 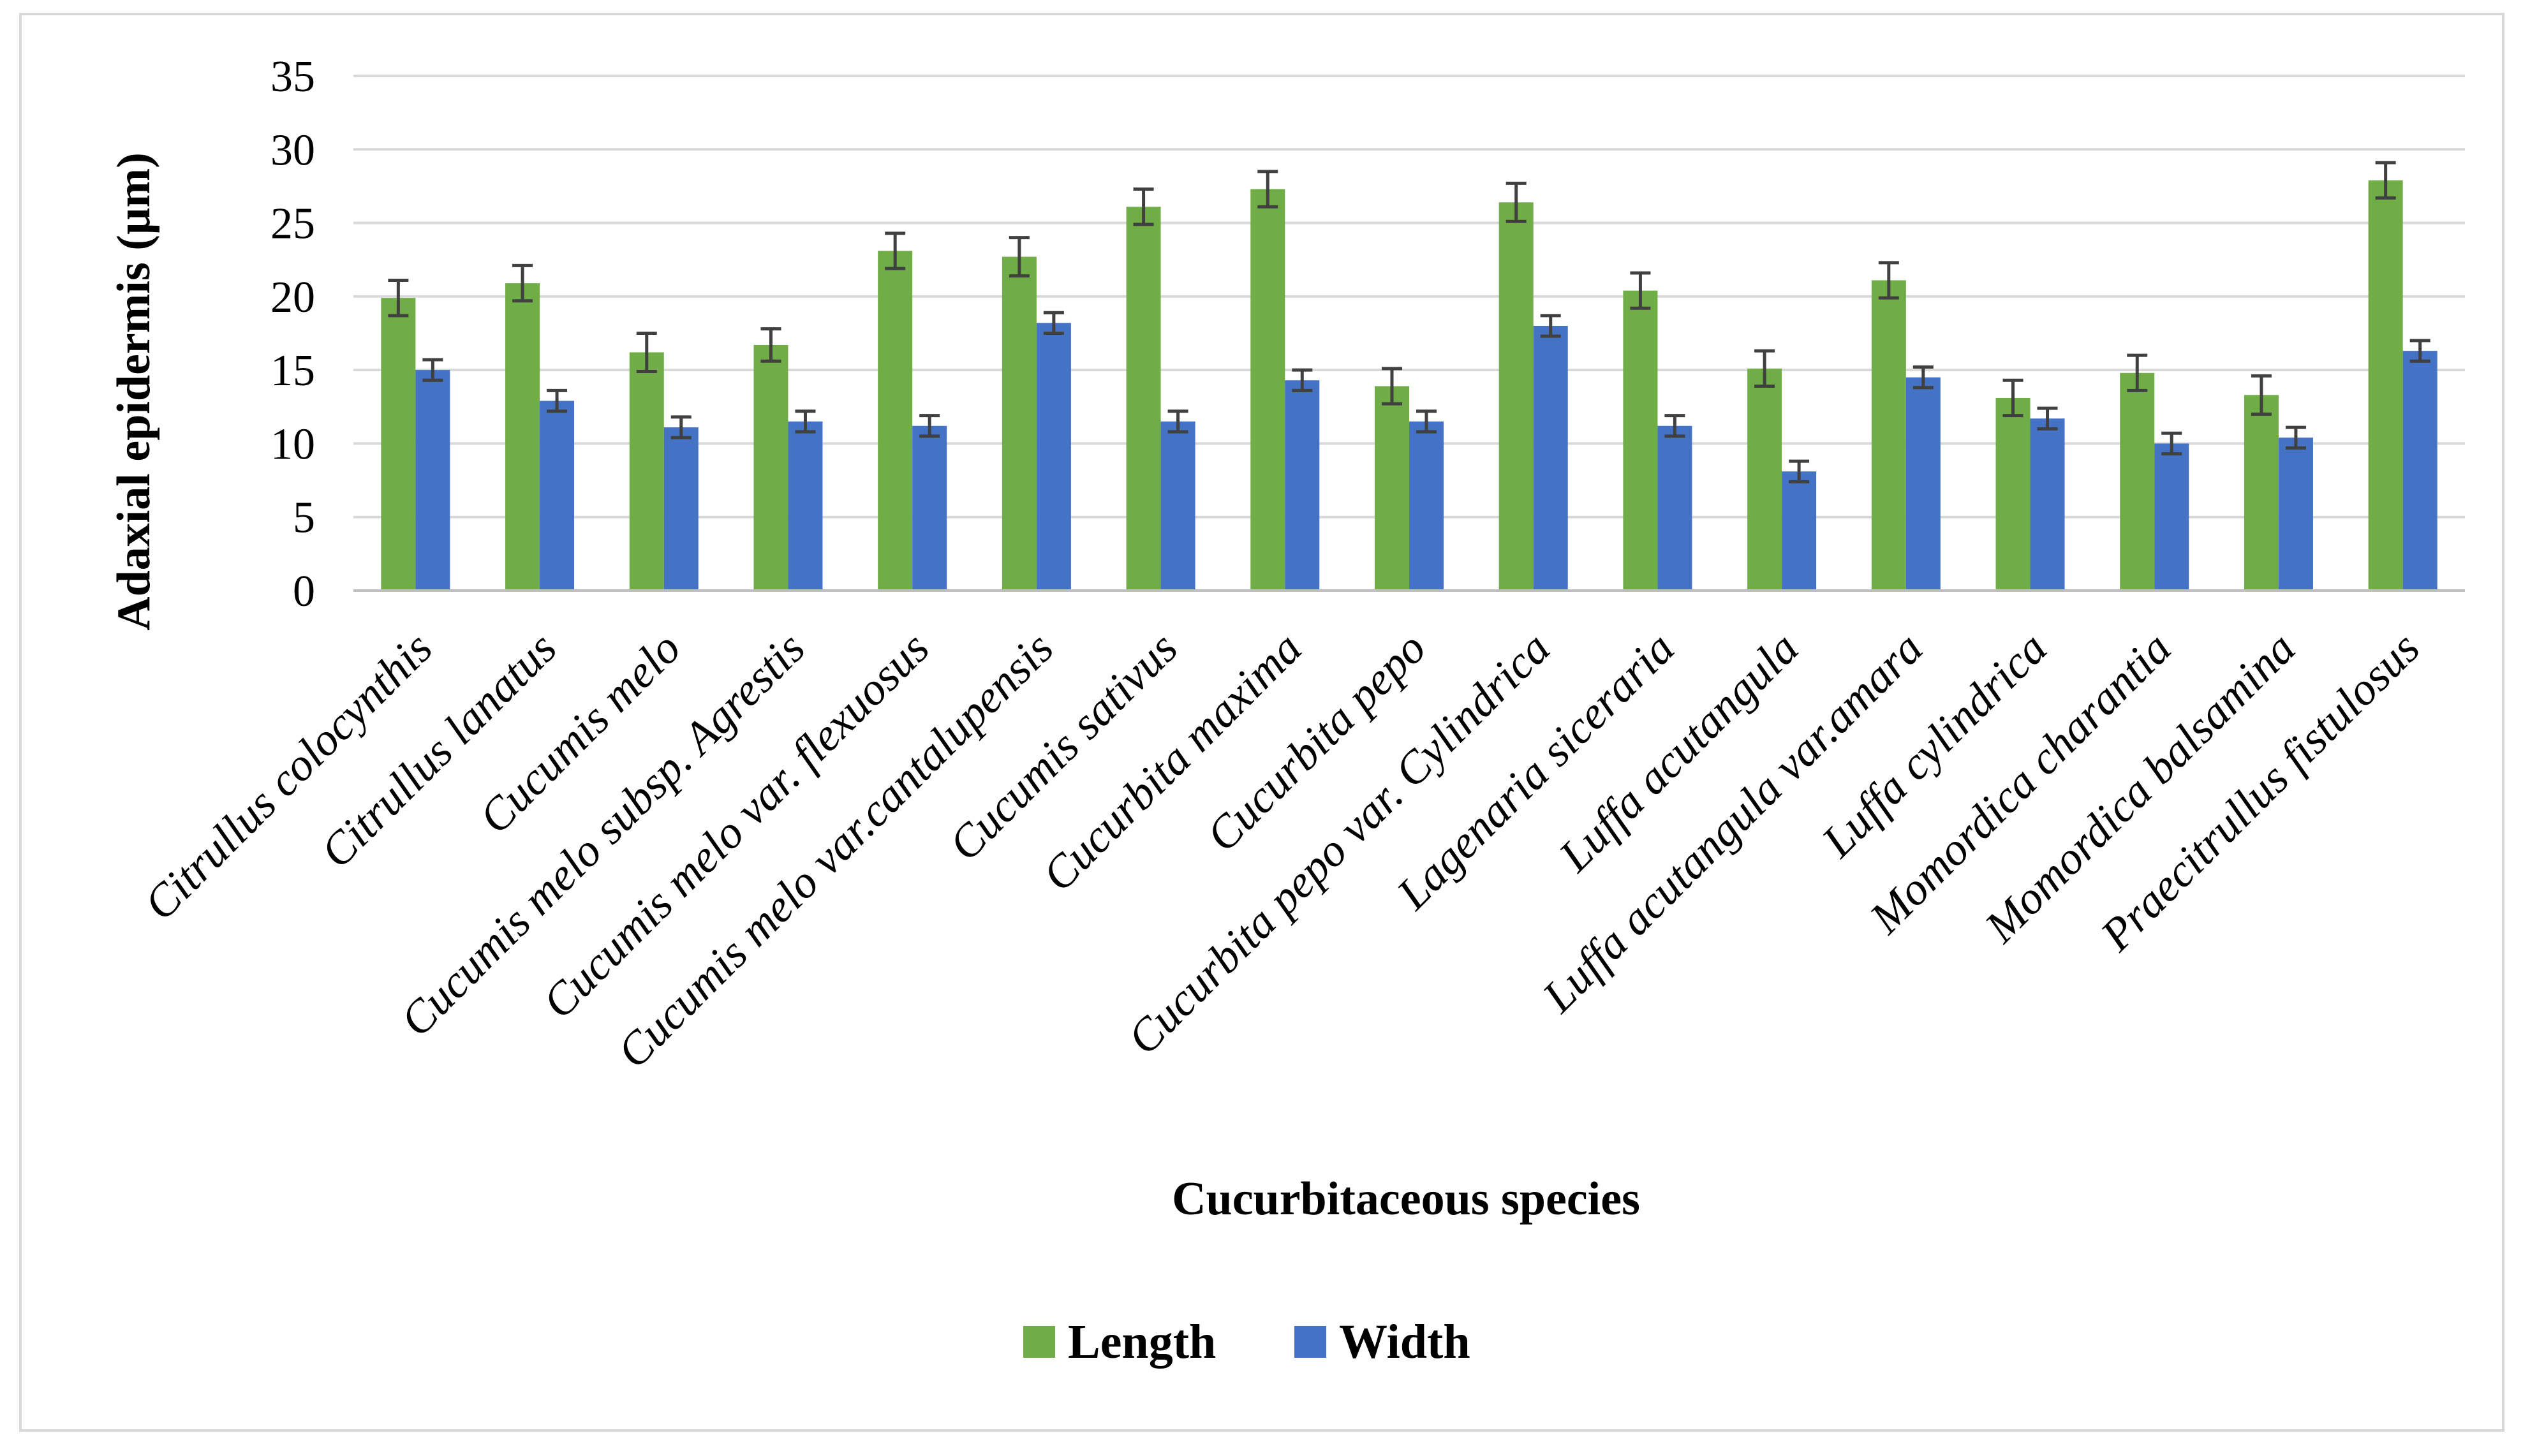 I want to click on y-tick-label: 0, so click(x=304, y=591).